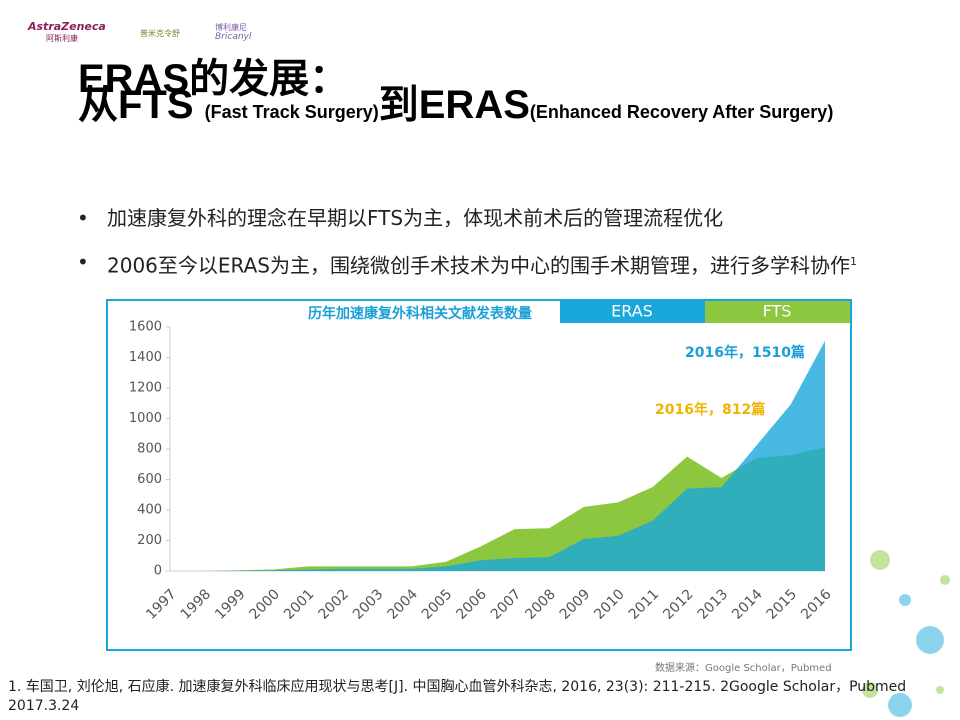 This screenshot has width=960, height=720. Describe the element at coordinates (214, 79) in the screenshot. I see `title: ERAS的发展：` at that location.